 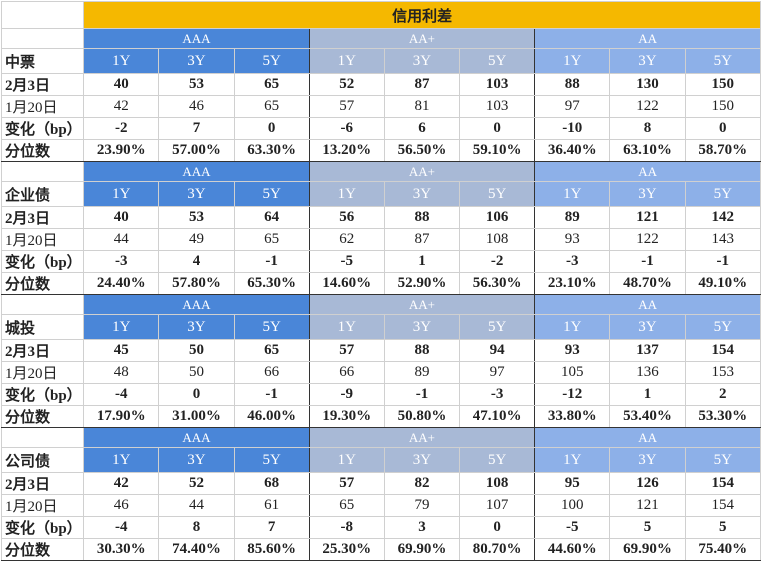 I want to click on cell: 53, so click(x=196, y=84).